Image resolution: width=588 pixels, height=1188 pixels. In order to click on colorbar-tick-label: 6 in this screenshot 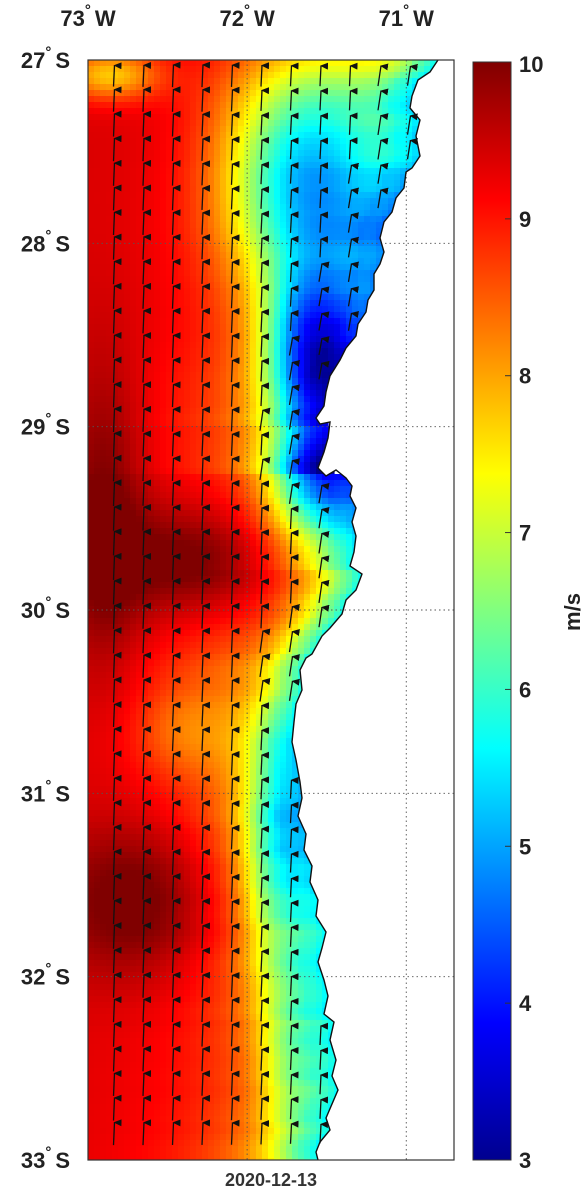, I will do `click(525, 689)`.